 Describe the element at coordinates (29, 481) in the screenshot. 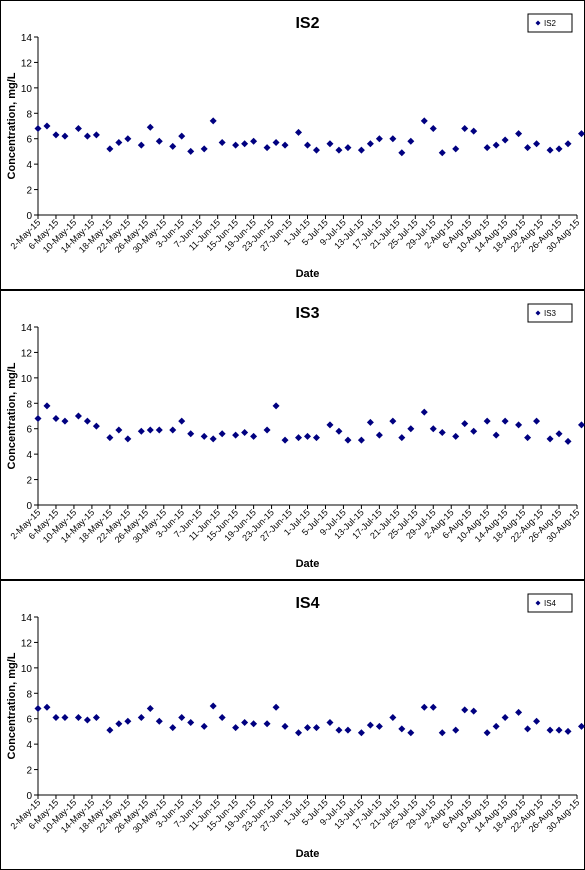

I see `y-tick-label: 2` at that location.